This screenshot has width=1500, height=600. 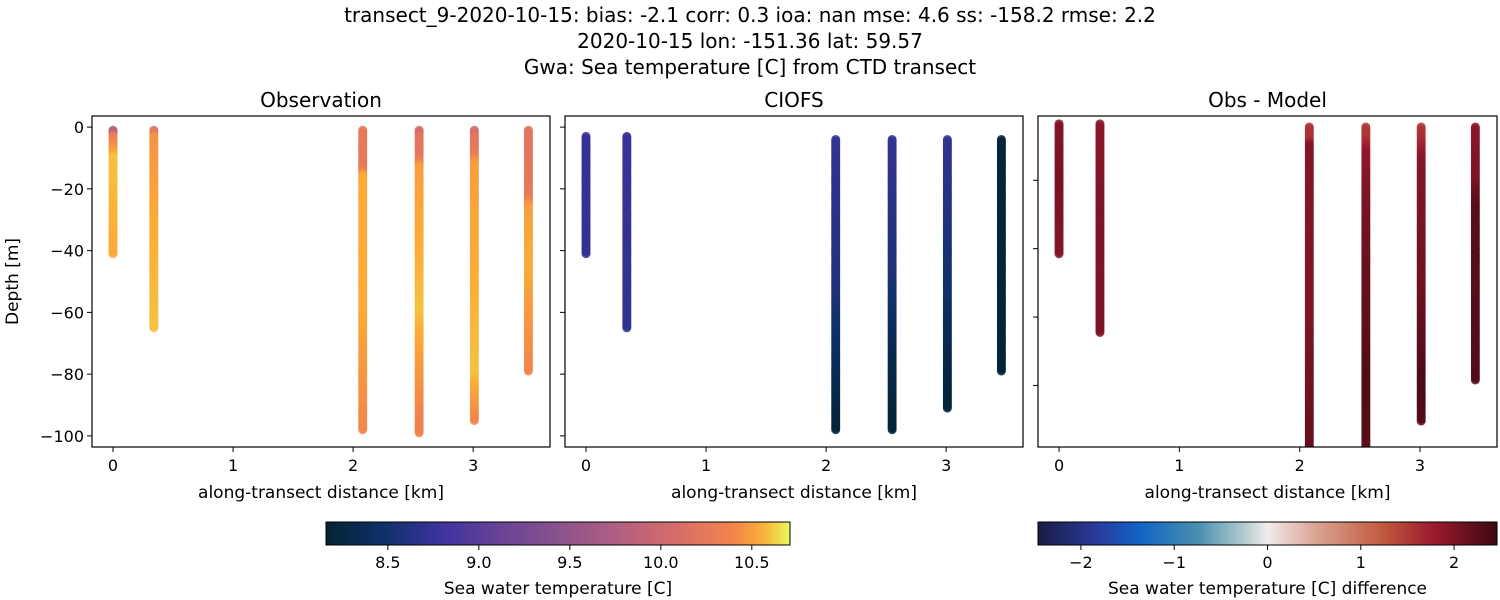 What do you see at coordinates (1267, 100) in the screenshot?
I see `subplot-title: Obs - Model` at bounding box center [1267, 100].